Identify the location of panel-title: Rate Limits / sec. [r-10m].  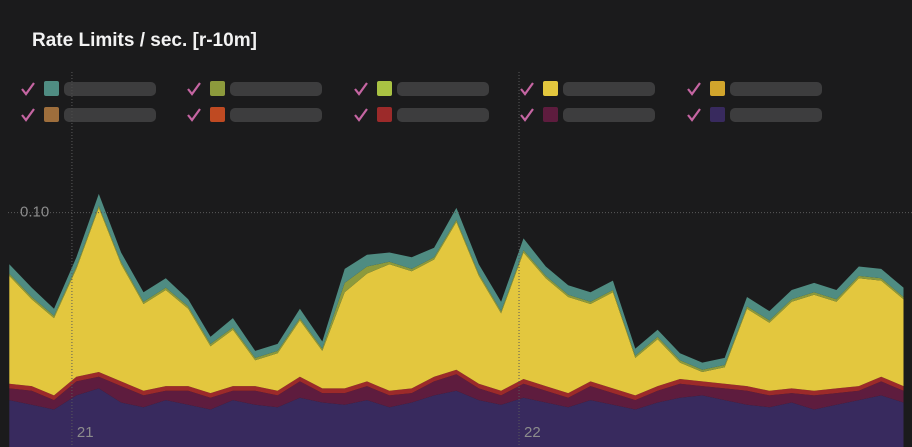
(144, 40).